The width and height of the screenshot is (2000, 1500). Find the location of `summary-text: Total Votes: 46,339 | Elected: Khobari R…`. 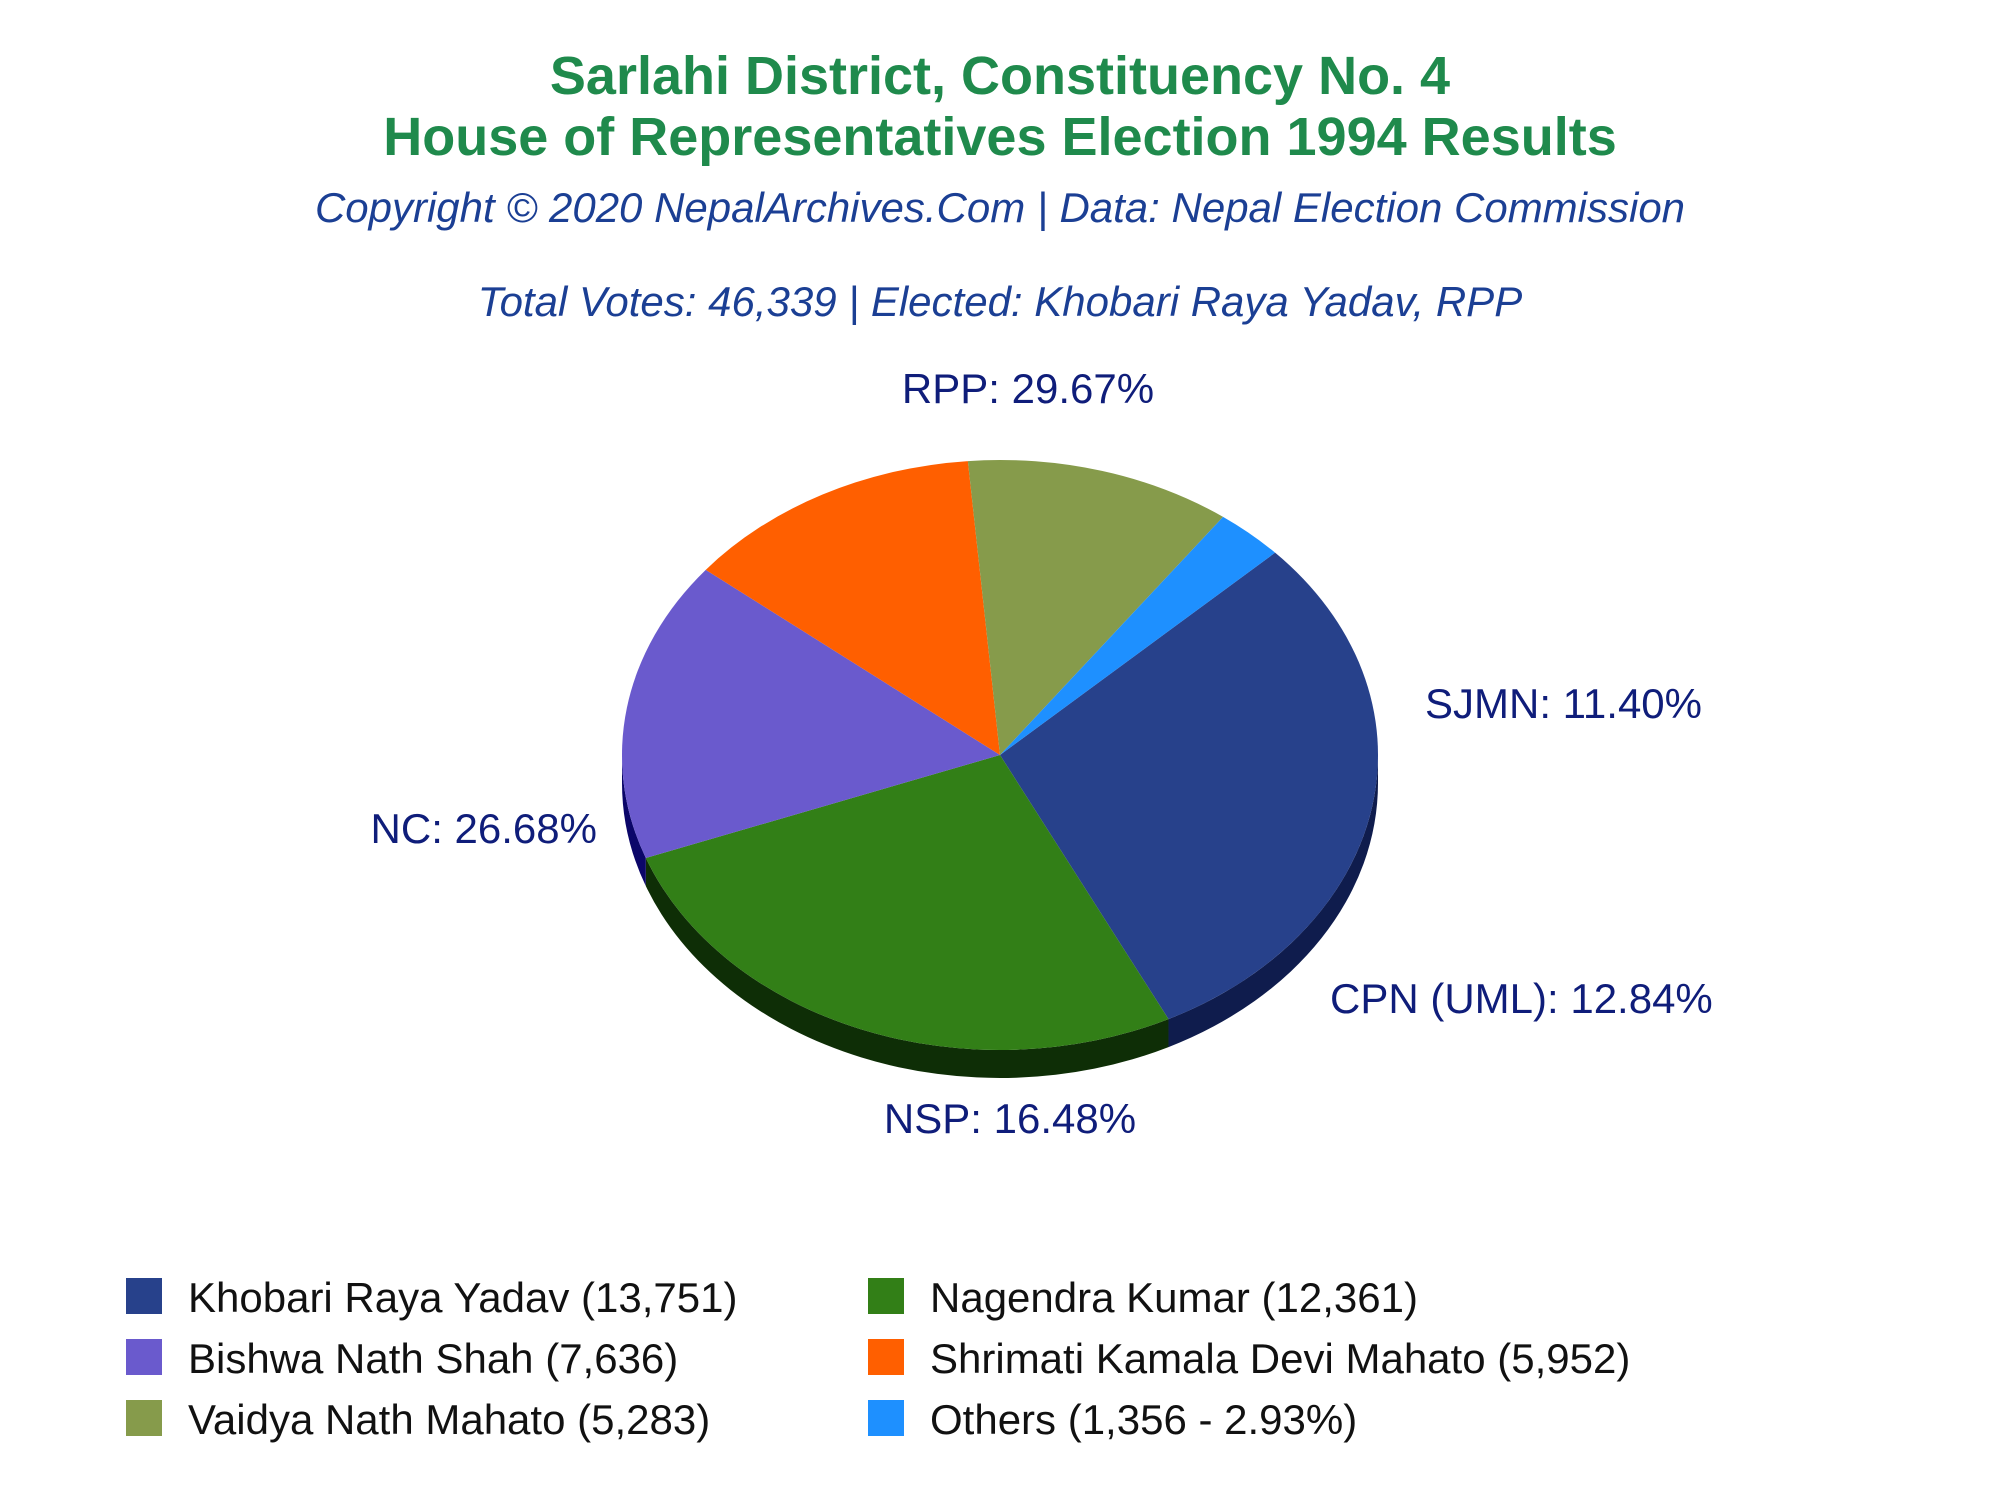

summary-text: Total Votes: 46,339 | Elected: Khobari R… is located at coordinates (1000, 302).